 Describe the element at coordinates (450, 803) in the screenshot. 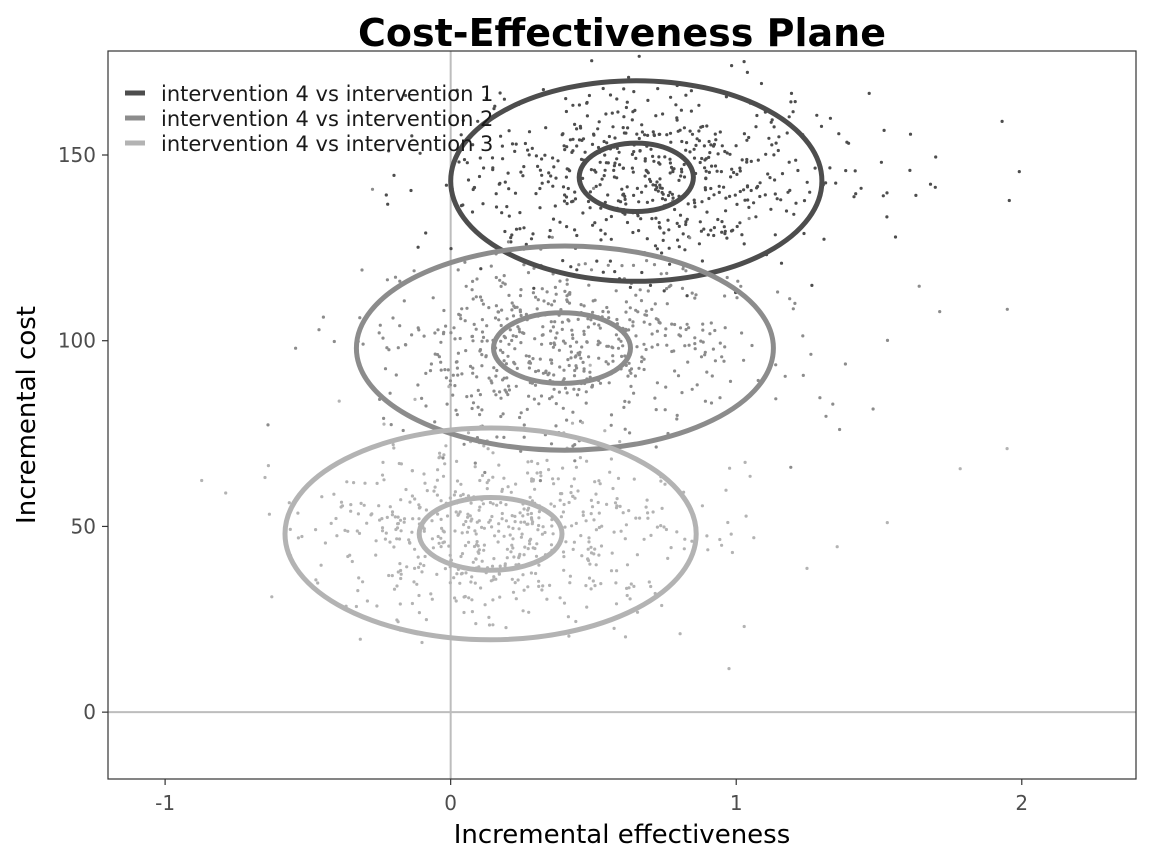

I see `x-tick-label: 0` at that location.